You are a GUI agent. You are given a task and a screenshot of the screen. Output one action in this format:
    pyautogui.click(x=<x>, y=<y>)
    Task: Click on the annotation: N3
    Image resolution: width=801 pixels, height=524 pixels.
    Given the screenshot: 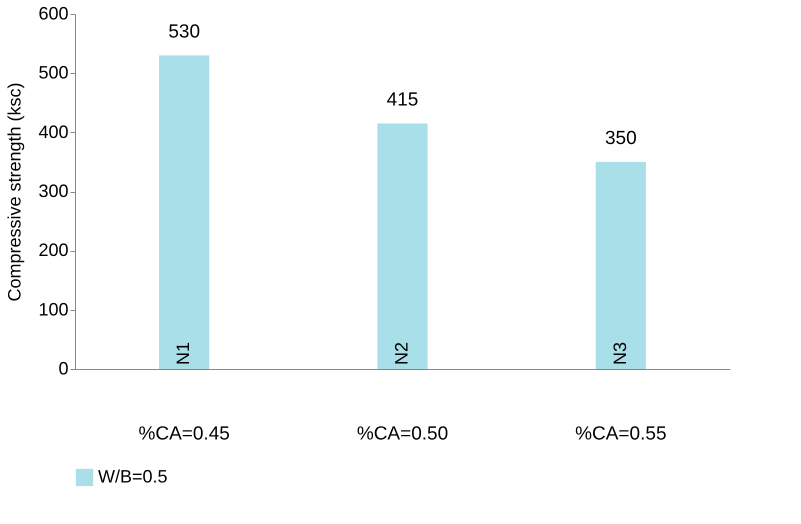 What is the action you would take?
    pyautogui.click(x=620, y=353)
    